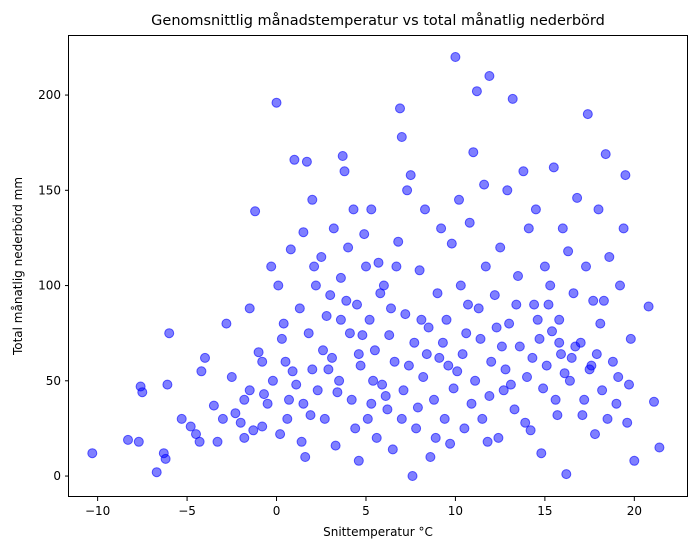 The height and width of the screenshot is (549, 697). I want to click on y-tick-label: 100, so click(49, 286).